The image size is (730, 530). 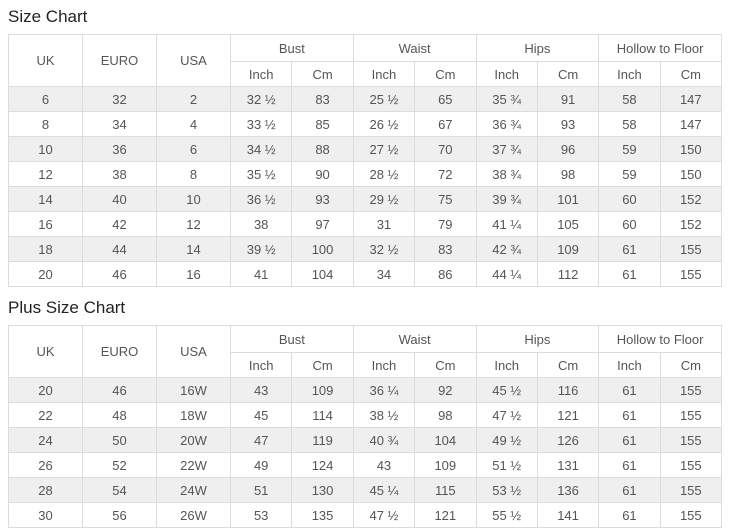 I want to click on table-cell: 60, so click(x=629, y=199).